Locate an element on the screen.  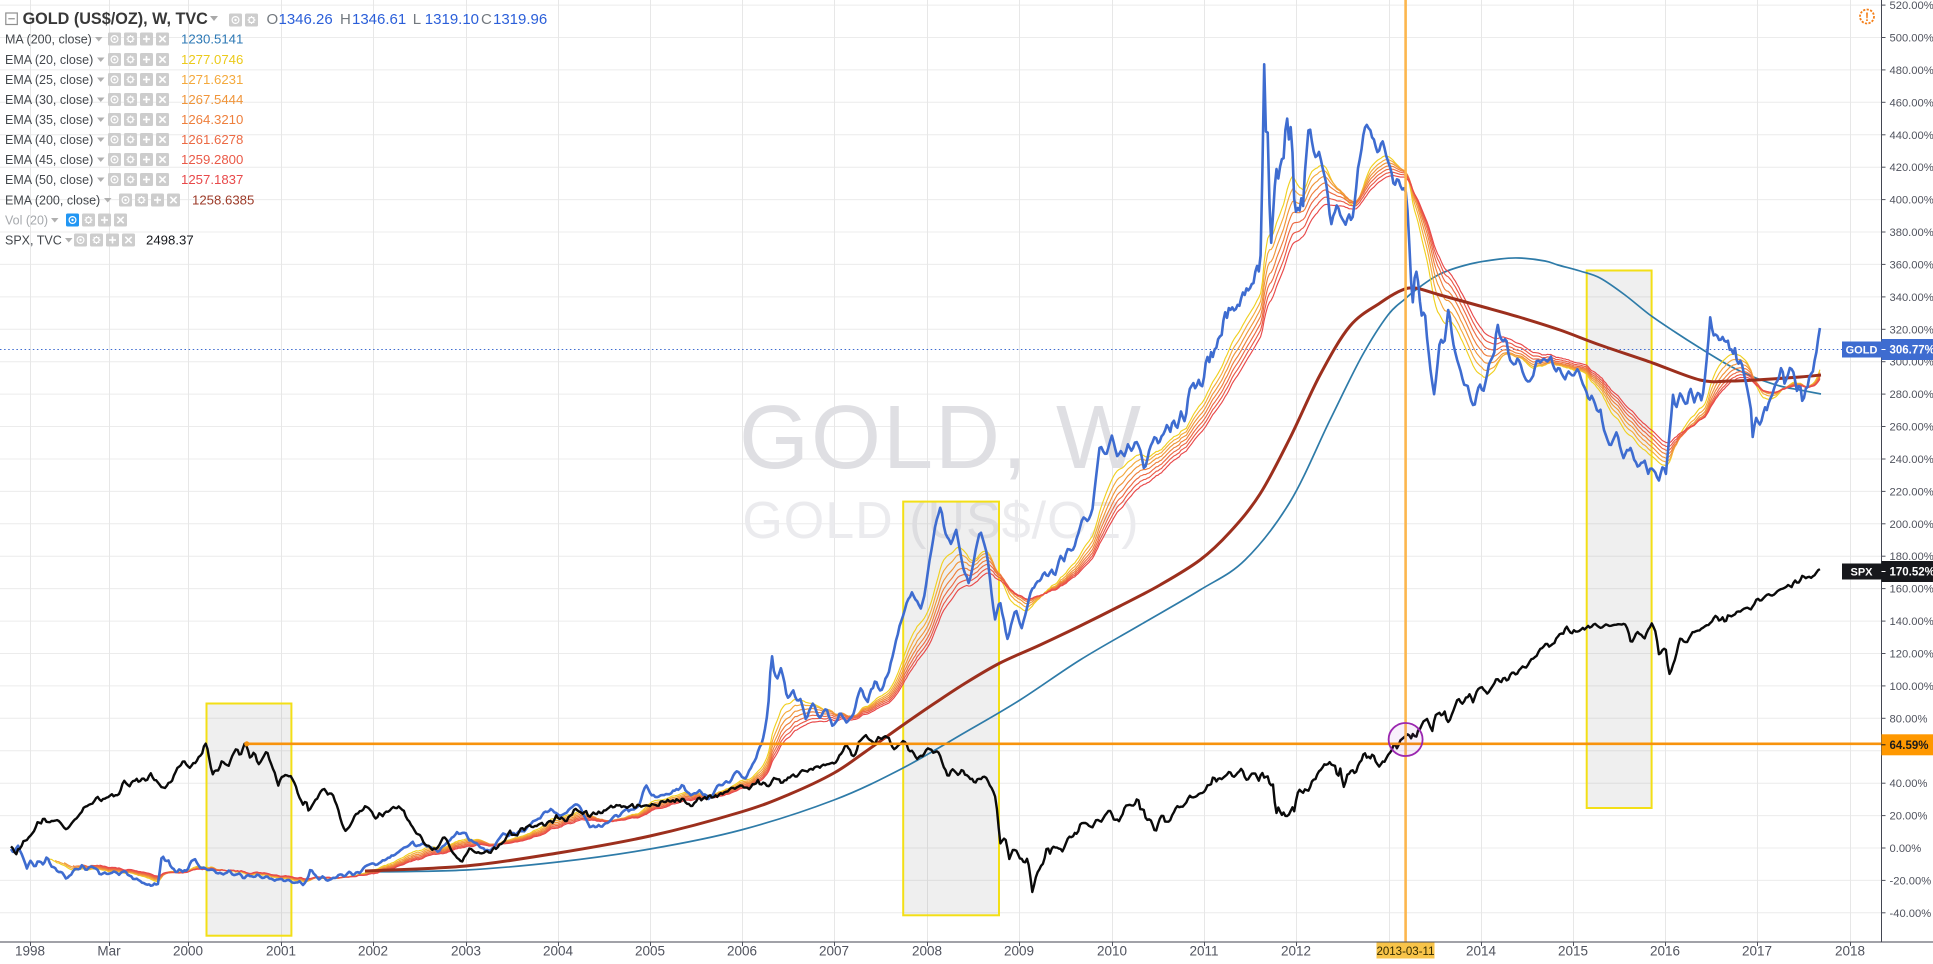
svg-text: 1346.61 is located at coordinates (379, 19).